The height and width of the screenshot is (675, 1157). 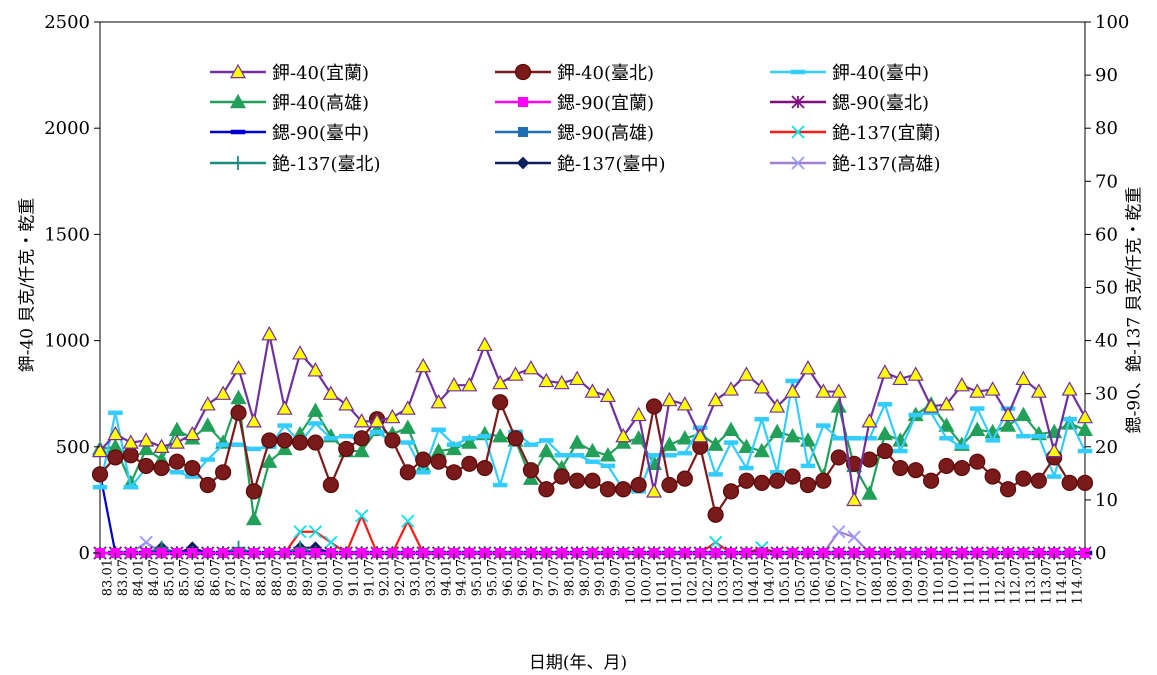 What do you see at coordinates (67, 341) in the screenshot?
I see `y-tick-label-left: 1000` at bounding box center [67, 341].